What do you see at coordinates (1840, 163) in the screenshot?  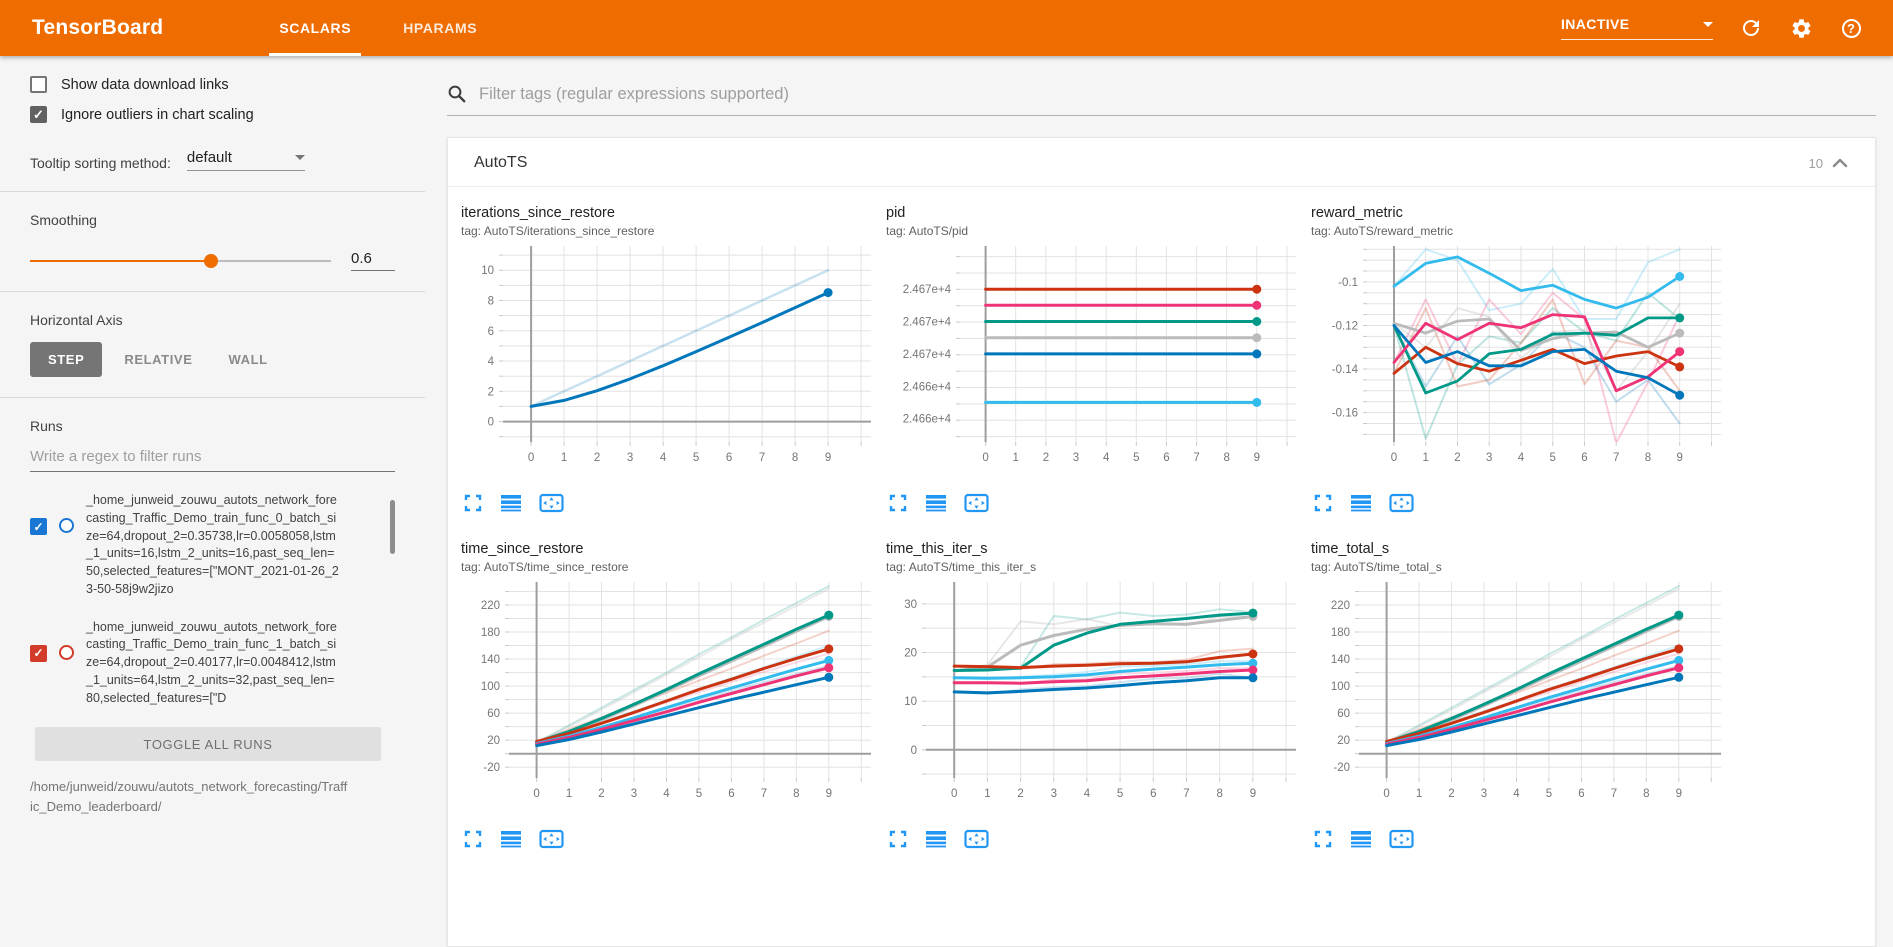 I see `chevron-up-icon` at bounding box center [1840, 163].